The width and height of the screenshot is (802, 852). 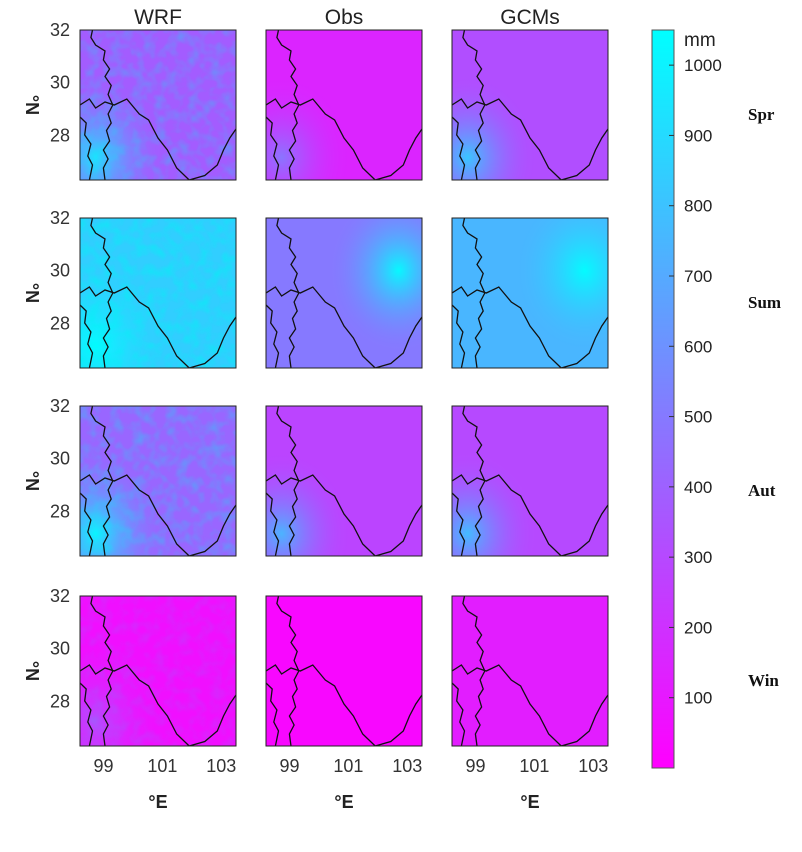 I want to click on season-label-sum: Sum, so click(x=764, y=302).